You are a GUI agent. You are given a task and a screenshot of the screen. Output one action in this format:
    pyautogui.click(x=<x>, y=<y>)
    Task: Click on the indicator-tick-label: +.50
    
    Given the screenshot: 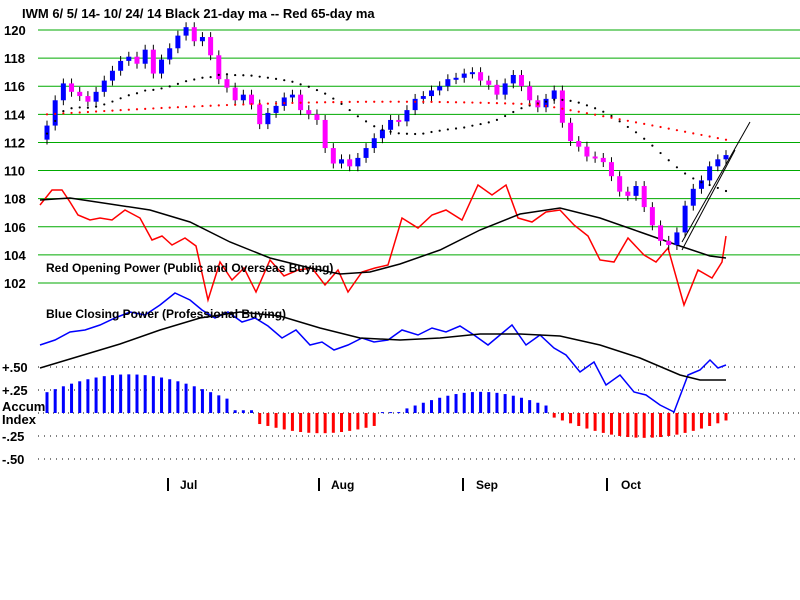 What is the action you would take?
    pyautogui.click(x=15, y=367)
    